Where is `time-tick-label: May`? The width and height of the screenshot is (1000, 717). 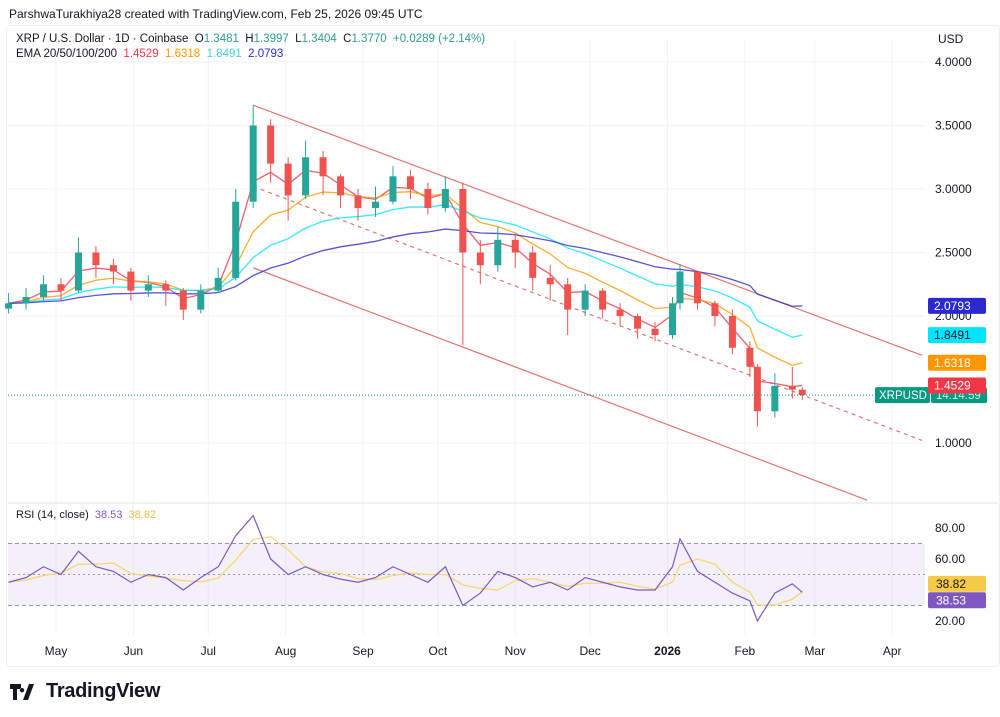 time-tick-label: May is located at coordinates (56, 651).